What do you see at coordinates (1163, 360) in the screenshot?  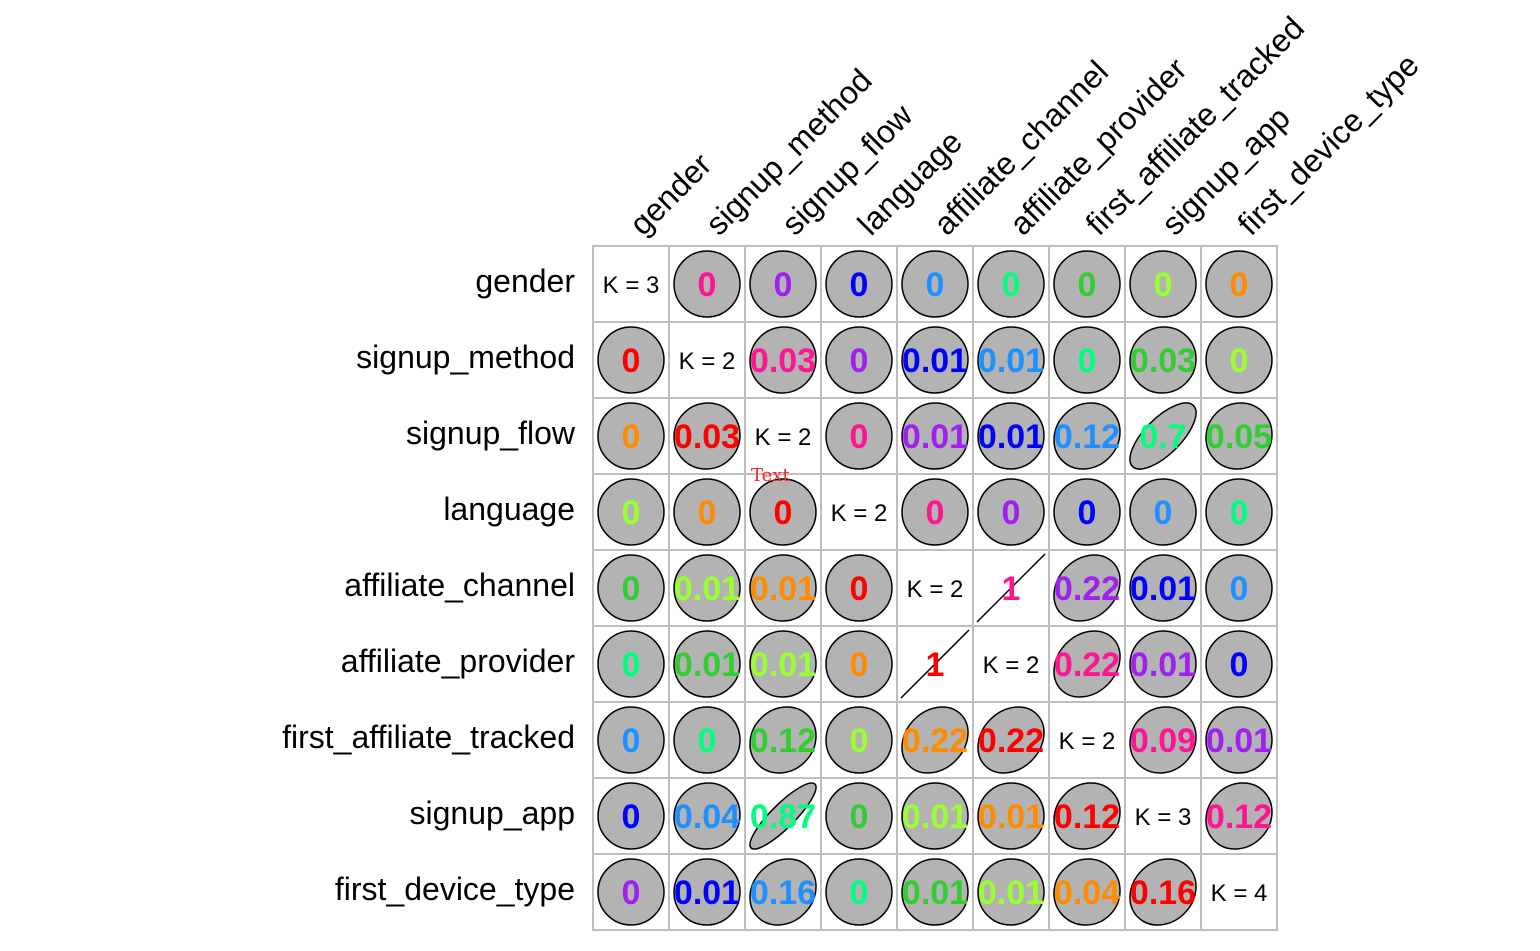 I see `cell-signup_method-signup_app: 0.03` at bounding box center [1163, 360].